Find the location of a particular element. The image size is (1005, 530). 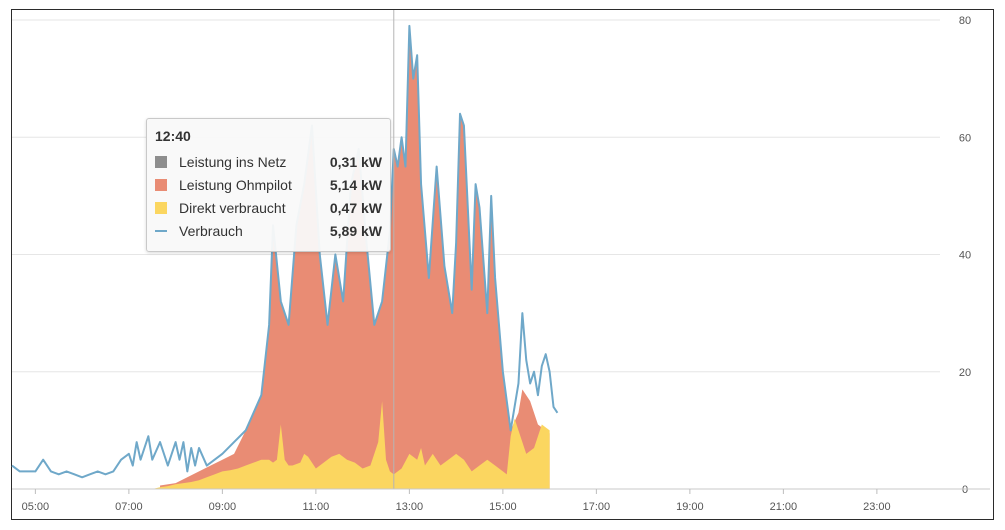

tooltip-time: 12:40 is located at coordinates (173, 136).